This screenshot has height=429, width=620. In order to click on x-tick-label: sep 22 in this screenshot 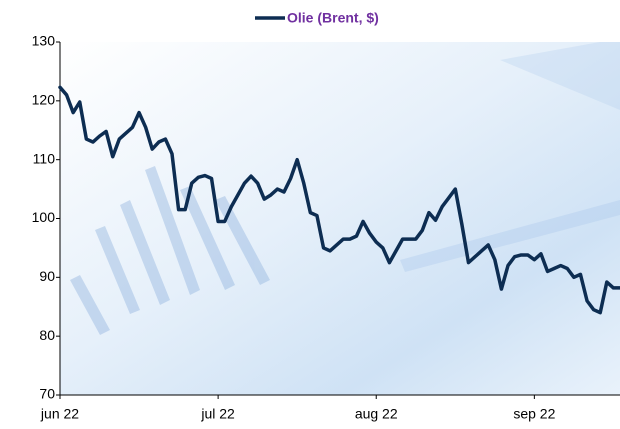, I will do `click(534, 414)`.